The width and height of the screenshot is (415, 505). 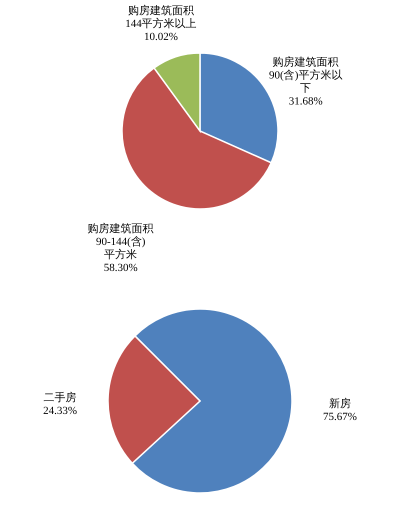 I want to click on data-label: 75.67%, so click(x=340, y=416).